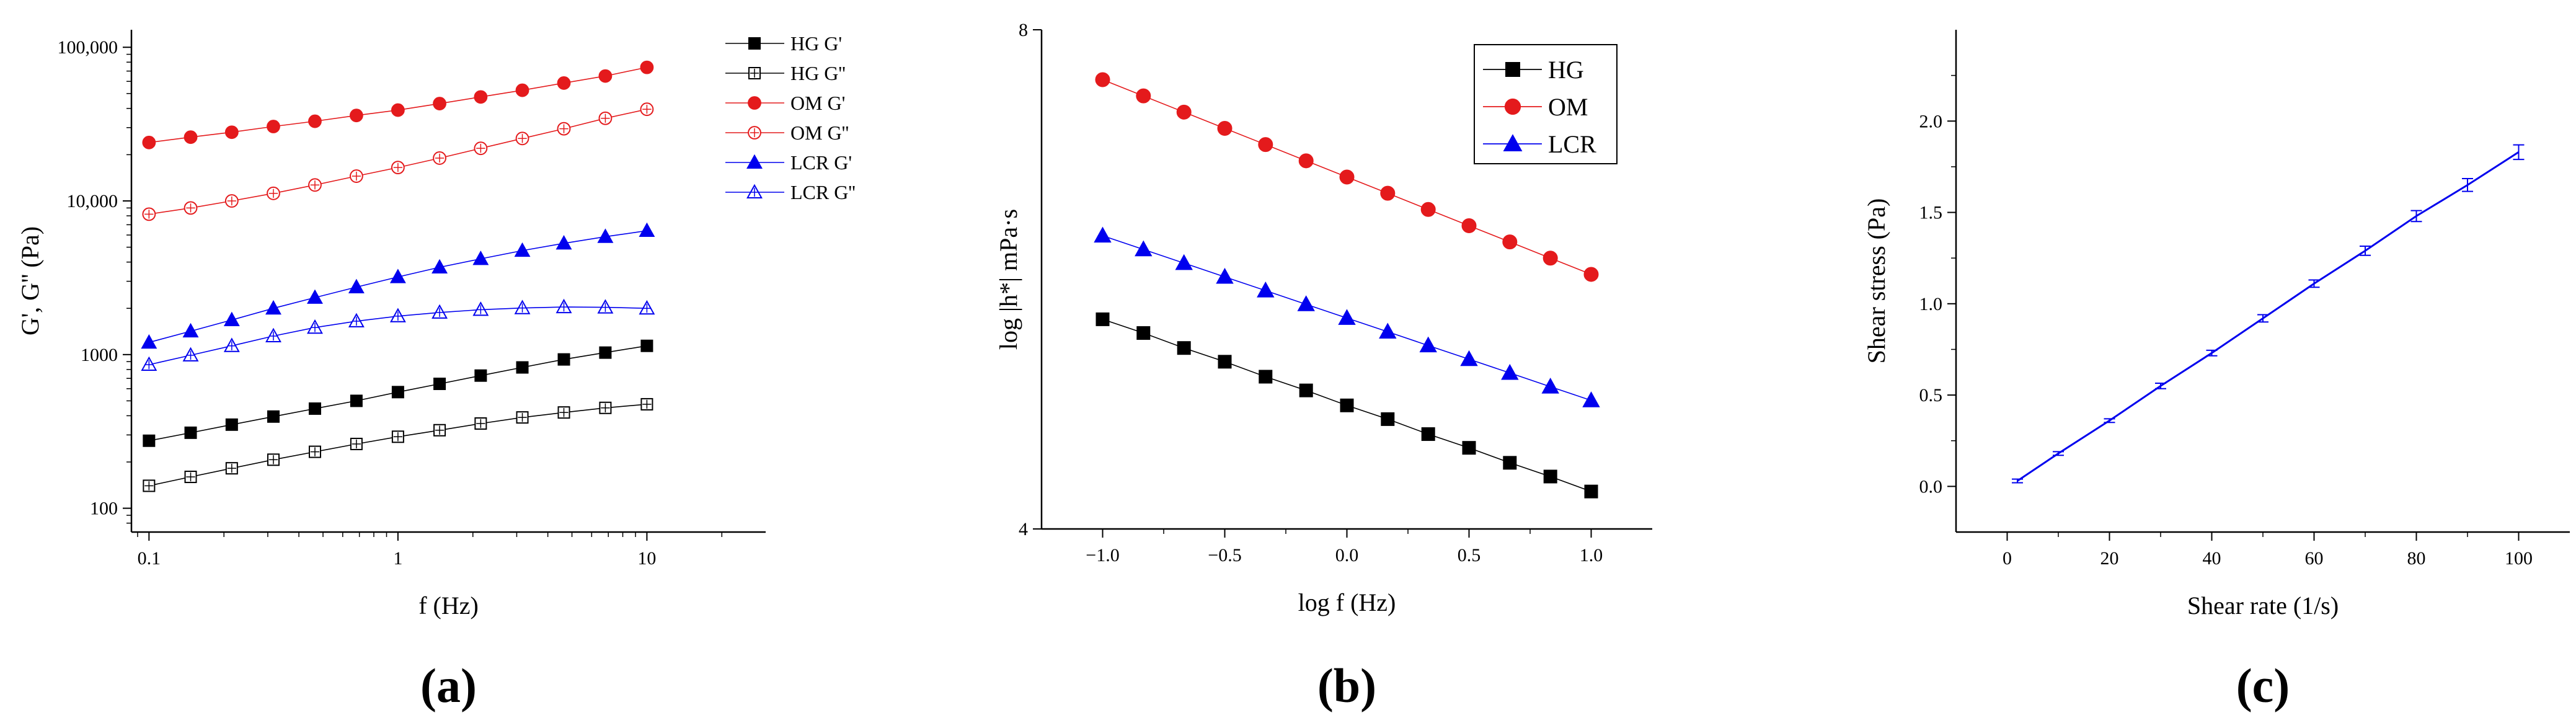 This screenshot has height=728, width=2576. Describe the element at coordinates (1546, 104) in the screenshot. I see `legend: HG OM LCR` at that location.